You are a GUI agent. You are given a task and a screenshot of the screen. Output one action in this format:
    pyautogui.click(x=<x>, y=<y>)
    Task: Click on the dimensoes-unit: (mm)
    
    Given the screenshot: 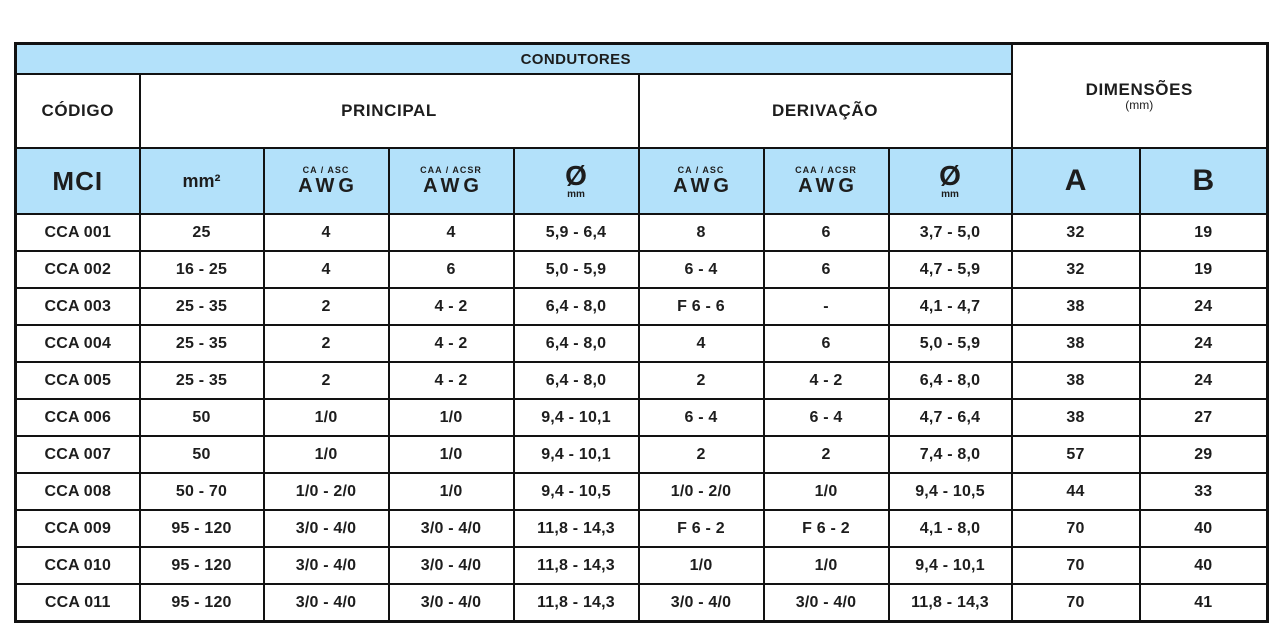 What is the action you would take?
    pyautogui.click(x=1139, y=105)
    